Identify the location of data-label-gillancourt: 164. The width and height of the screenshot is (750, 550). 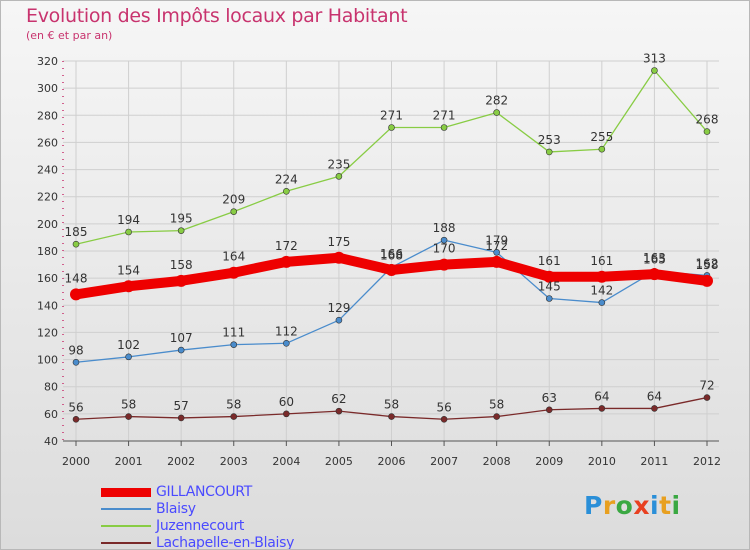
(233, 257).